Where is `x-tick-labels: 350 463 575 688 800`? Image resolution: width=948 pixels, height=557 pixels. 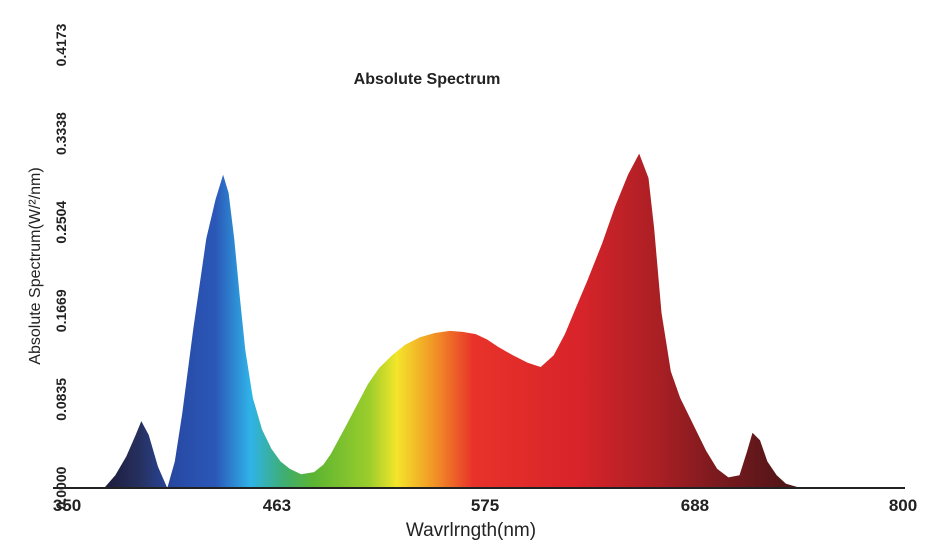
x-tick-labels: 350 463 575 688 800 is located at coordinates (485, 505).